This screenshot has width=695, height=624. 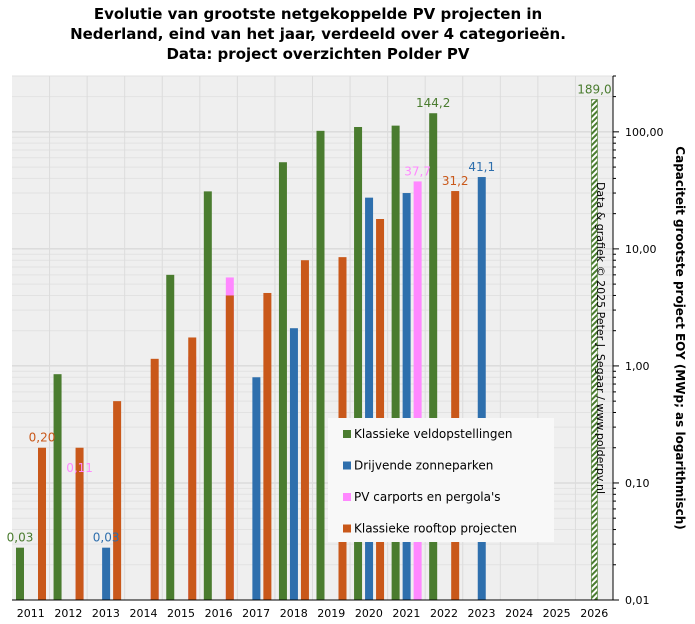 What do you see at coordinates (406, 396) in the screenshot?
I see `bar-drijvende-zonneparken-2021` at bounding box center [406, 396].